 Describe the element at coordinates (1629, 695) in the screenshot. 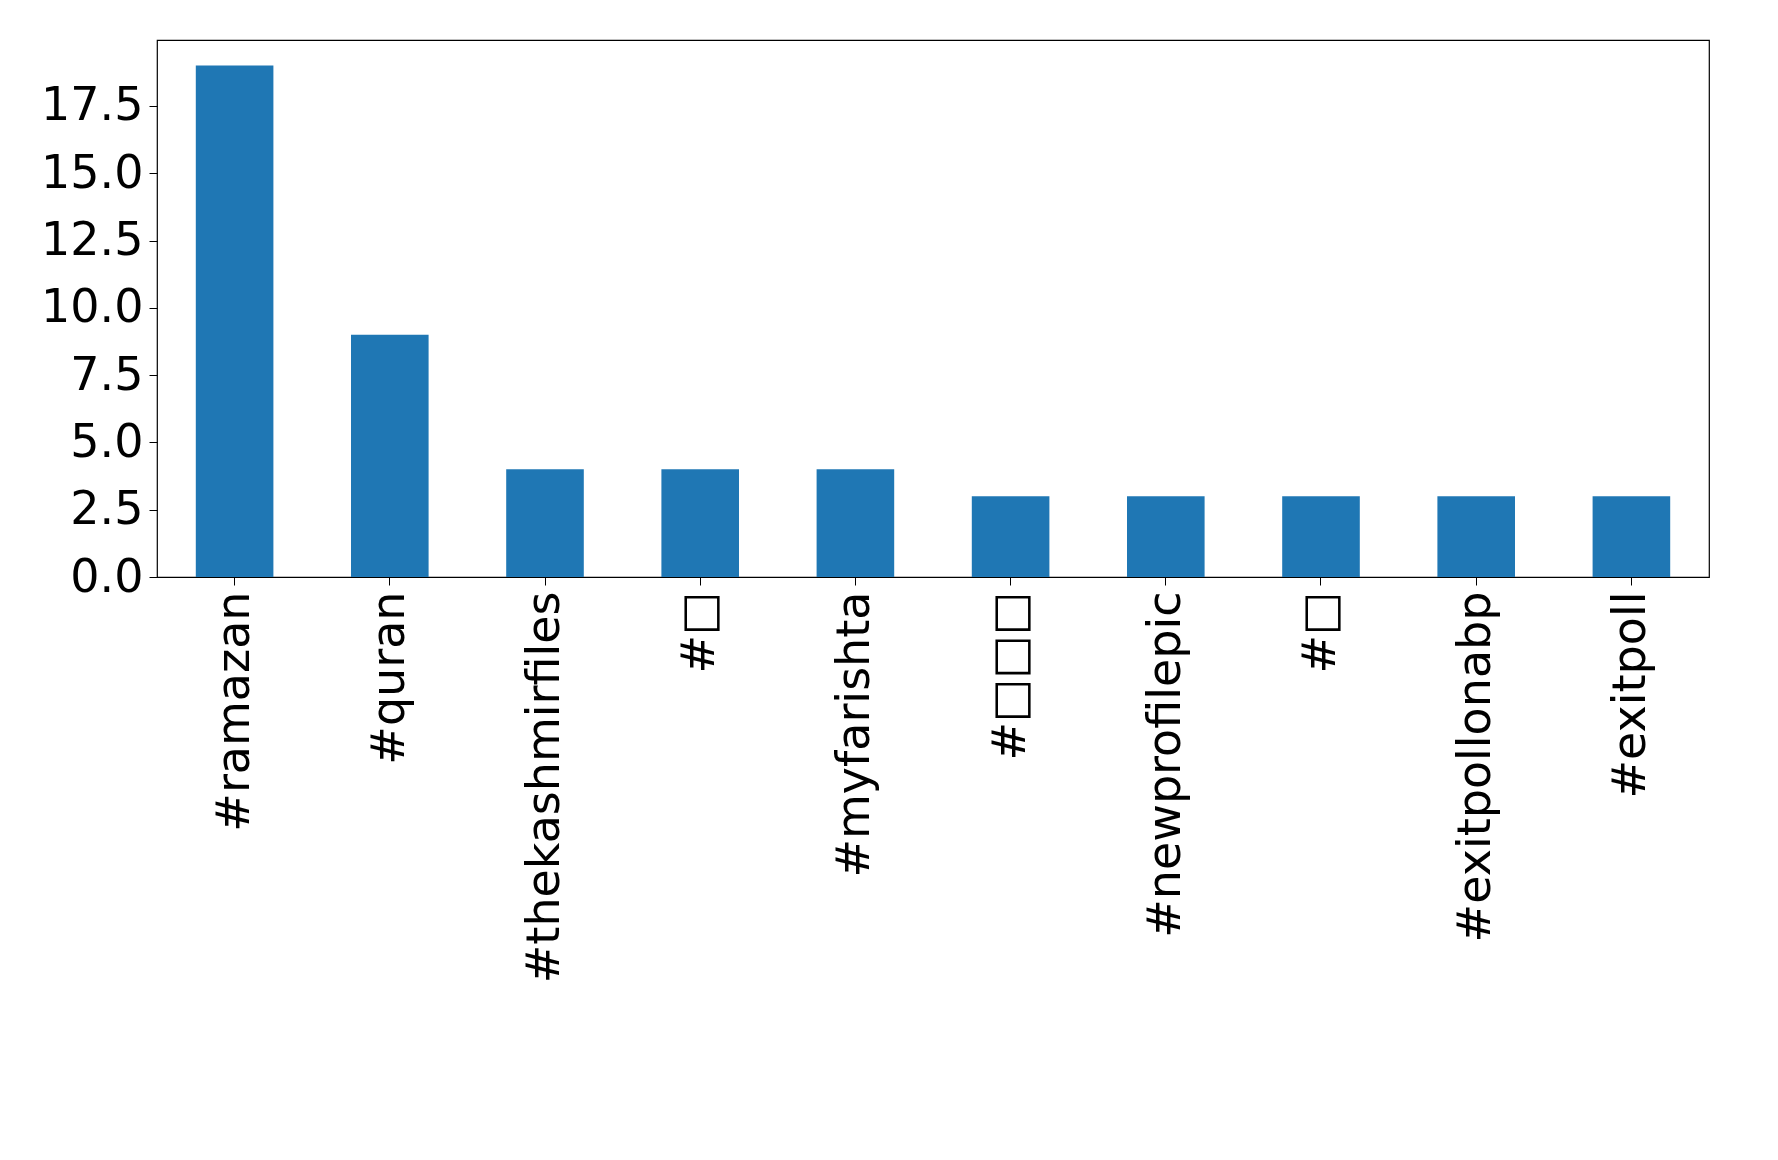

I see `x-tick-label: #exitpoll` at that location.